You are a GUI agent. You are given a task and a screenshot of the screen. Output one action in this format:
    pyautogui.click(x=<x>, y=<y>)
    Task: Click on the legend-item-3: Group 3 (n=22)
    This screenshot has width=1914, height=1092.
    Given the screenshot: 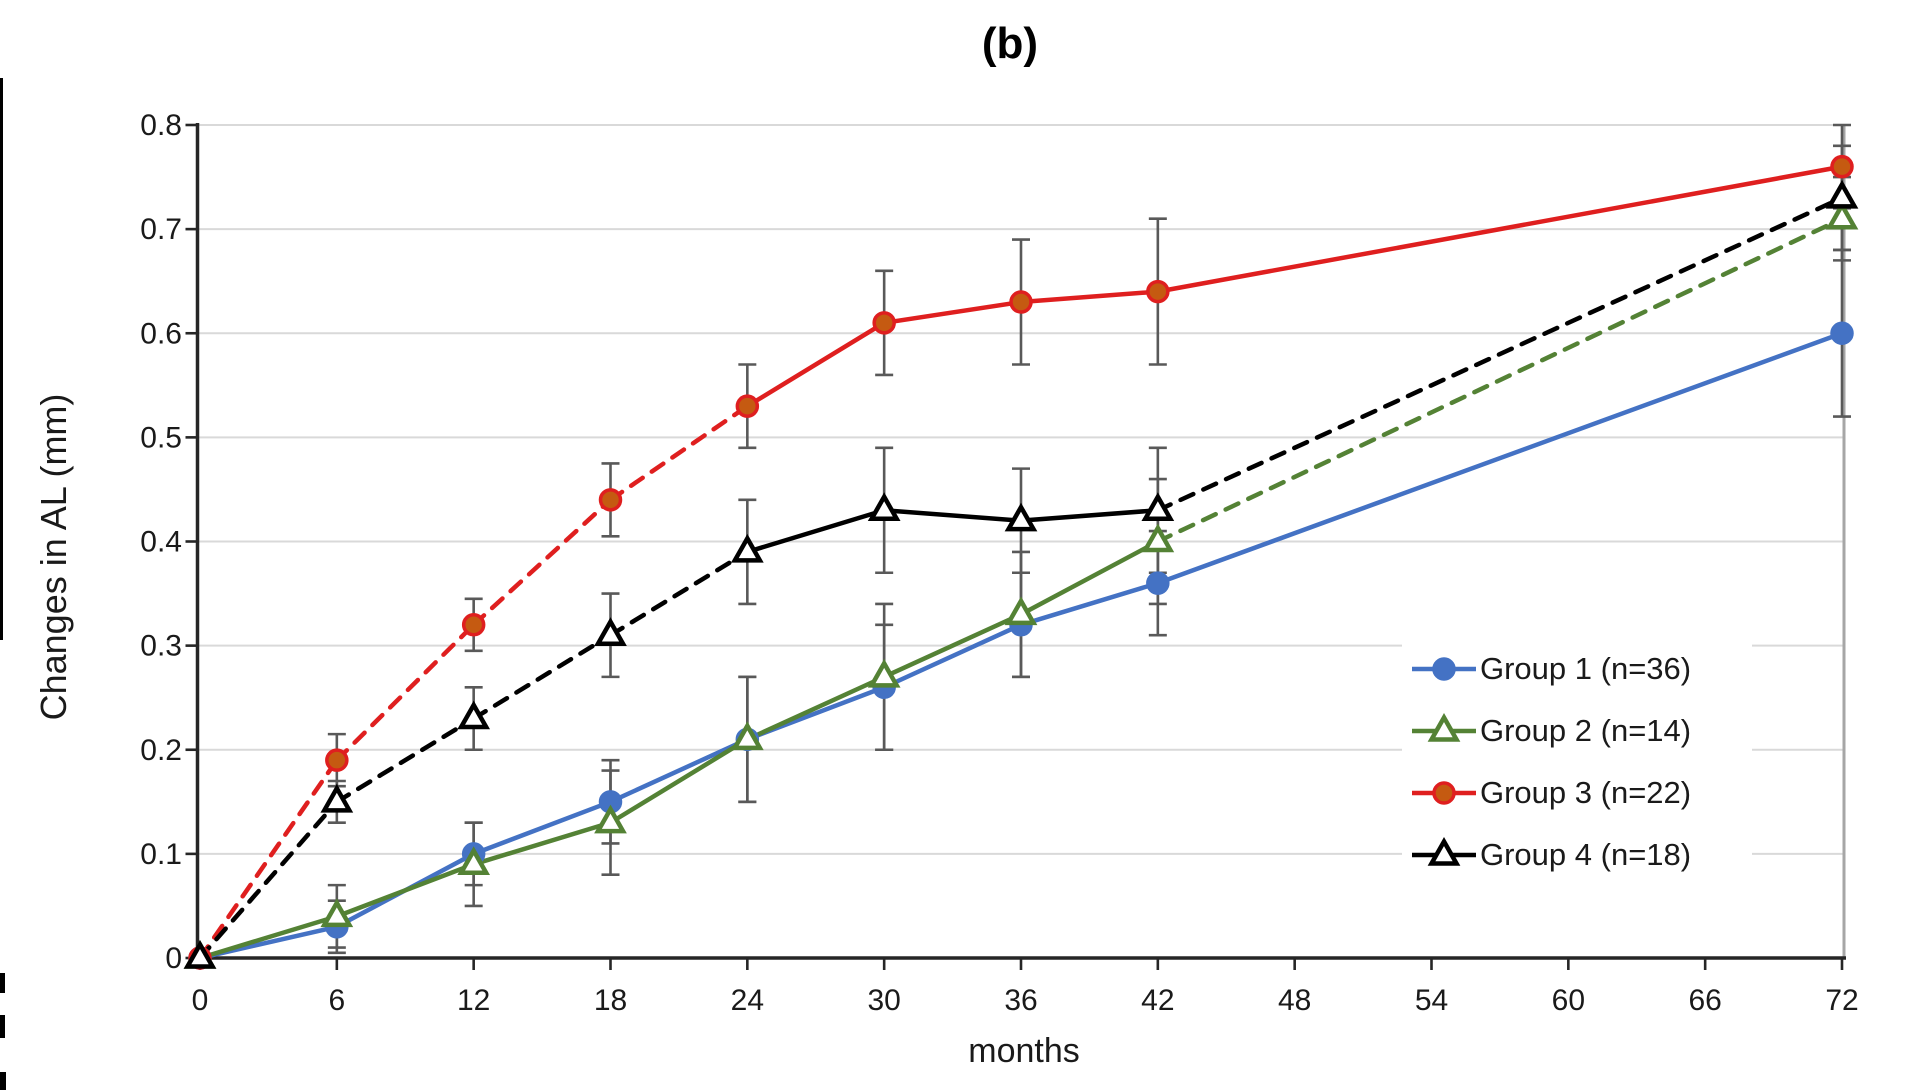 What is the action you would take?
    pyautogui.click(x=1551, y=792)
    